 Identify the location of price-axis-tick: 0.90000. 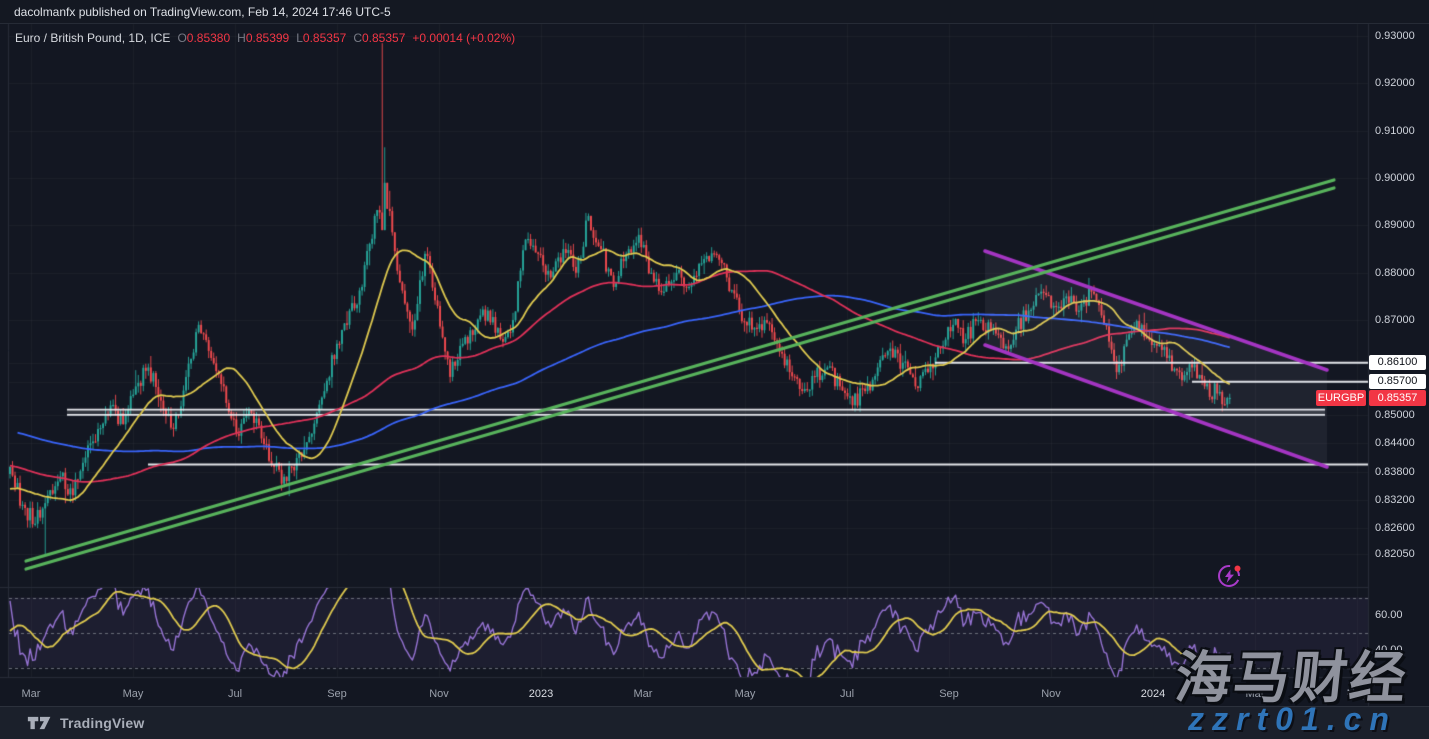
(1395, 178).